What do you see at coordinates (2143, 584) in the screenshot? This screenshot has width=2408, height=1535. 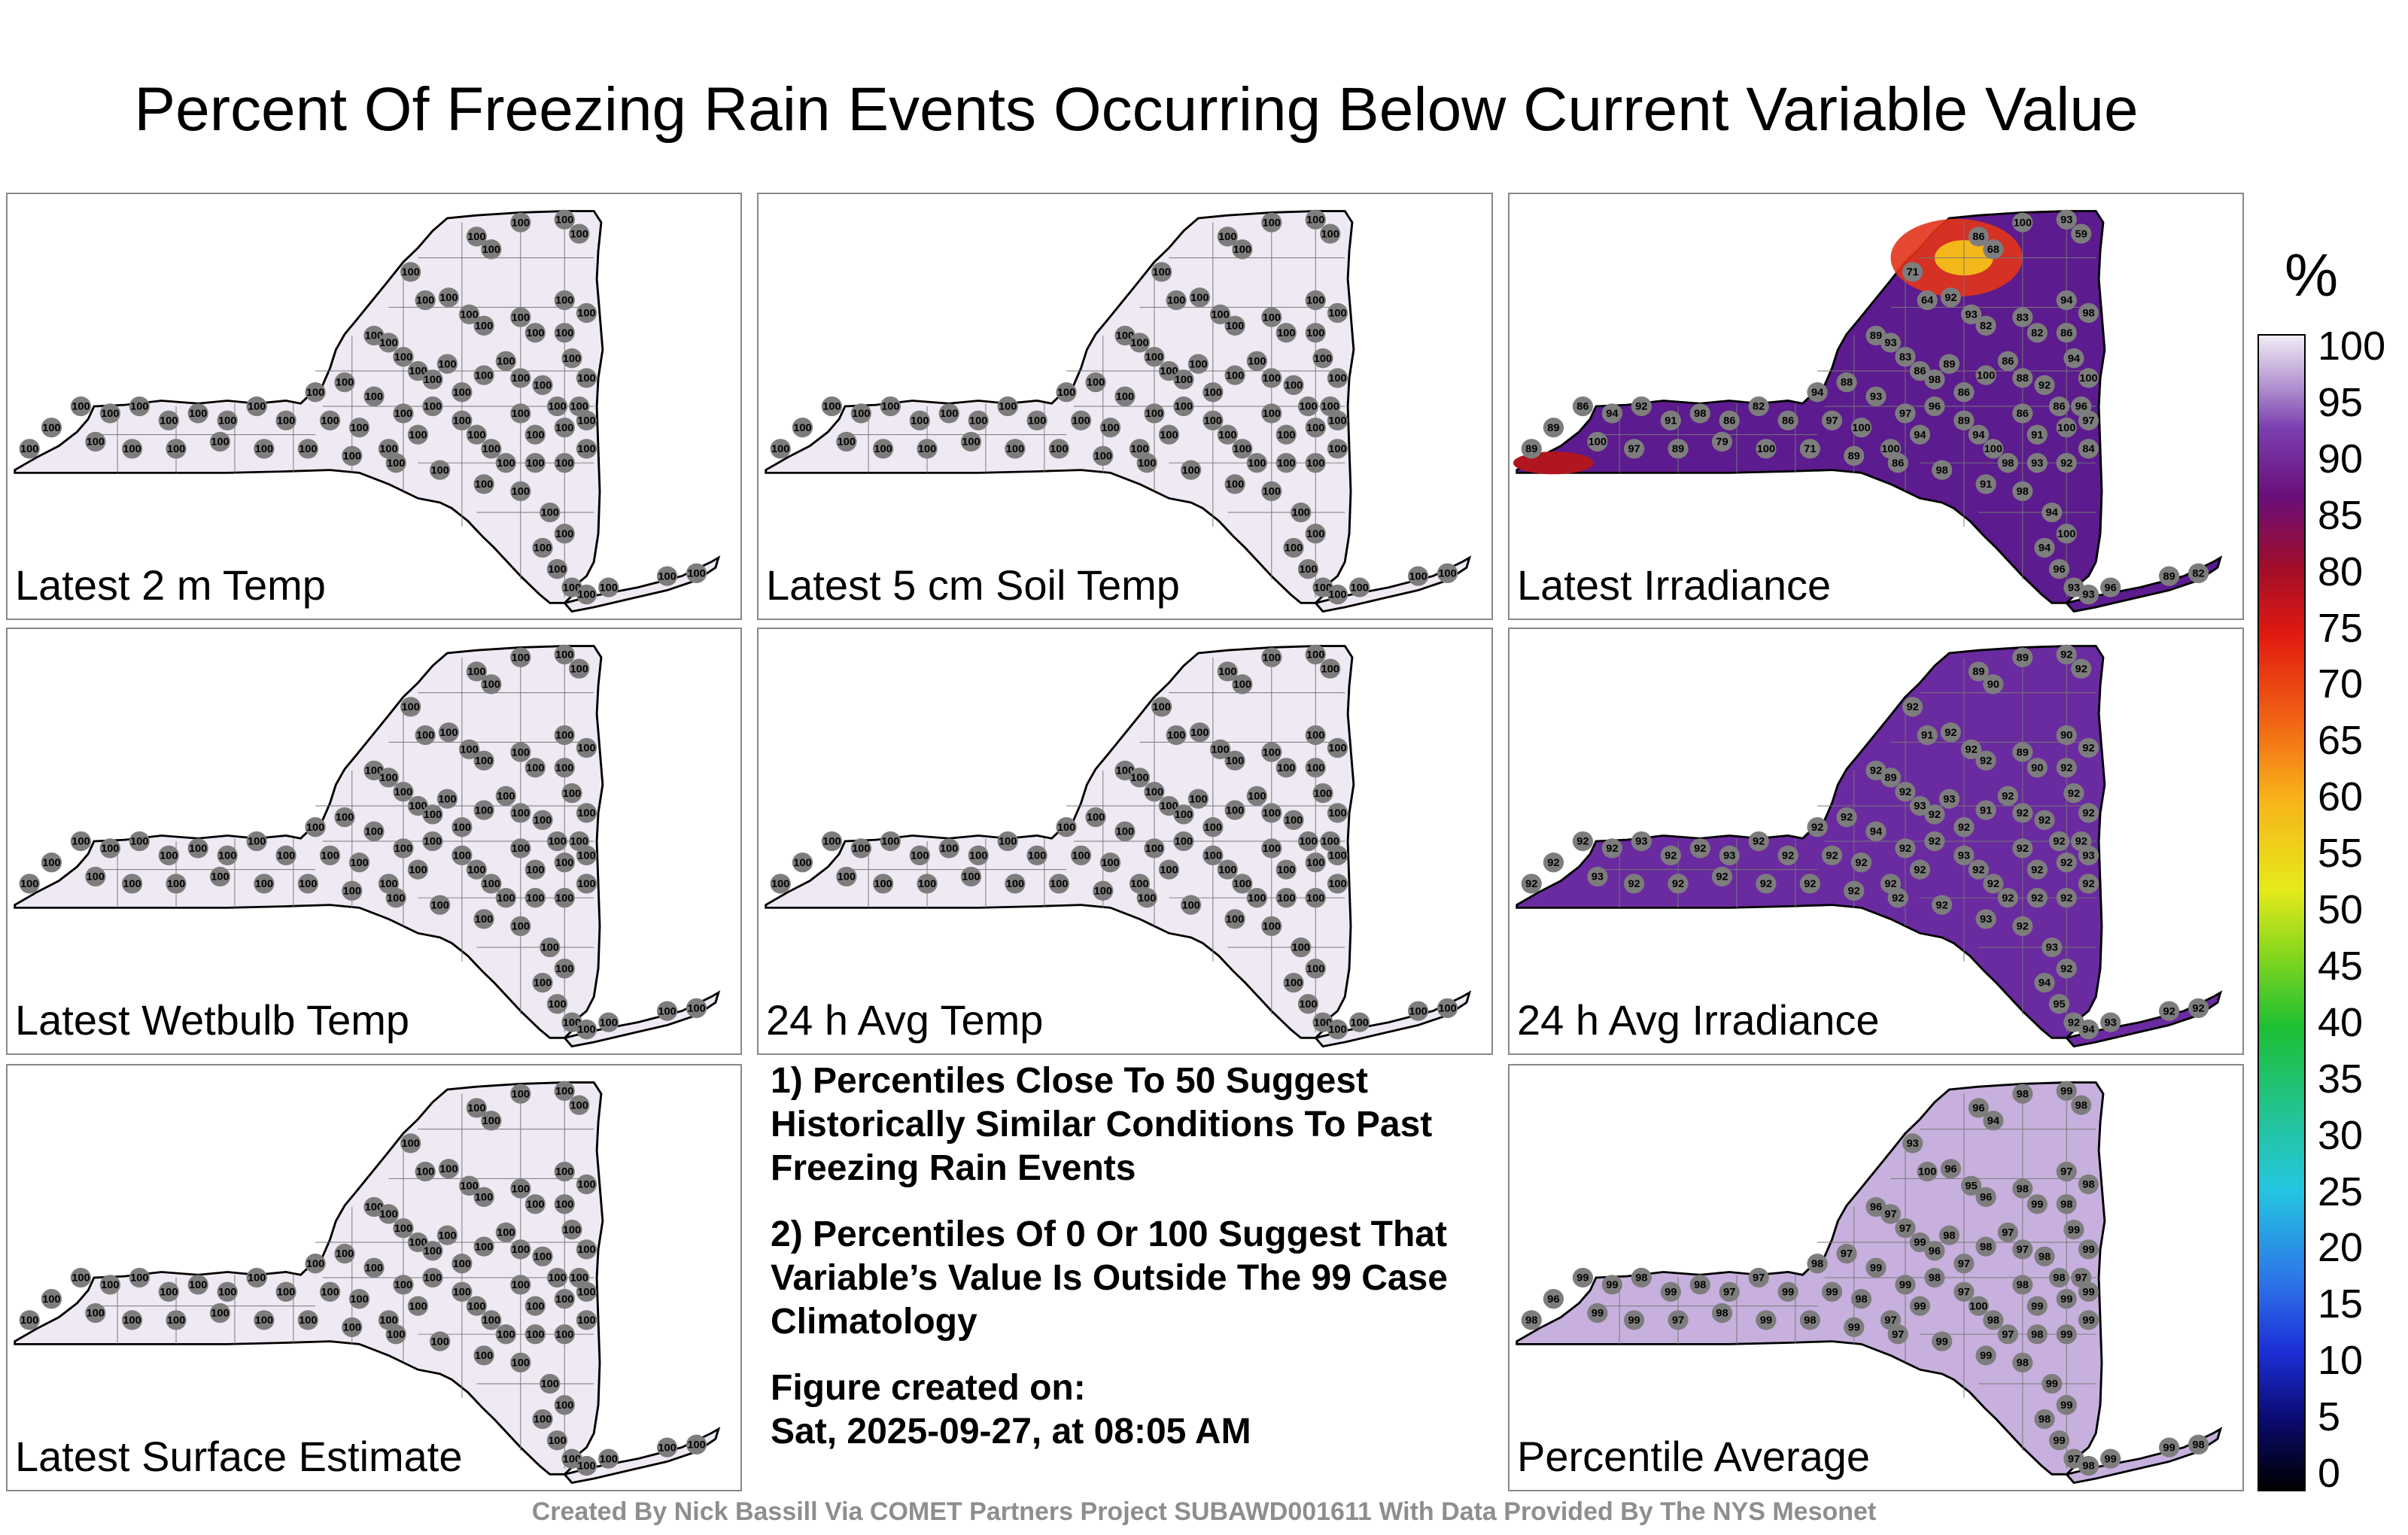 I see `long-island-outline` at bounding box center [2143, 584].